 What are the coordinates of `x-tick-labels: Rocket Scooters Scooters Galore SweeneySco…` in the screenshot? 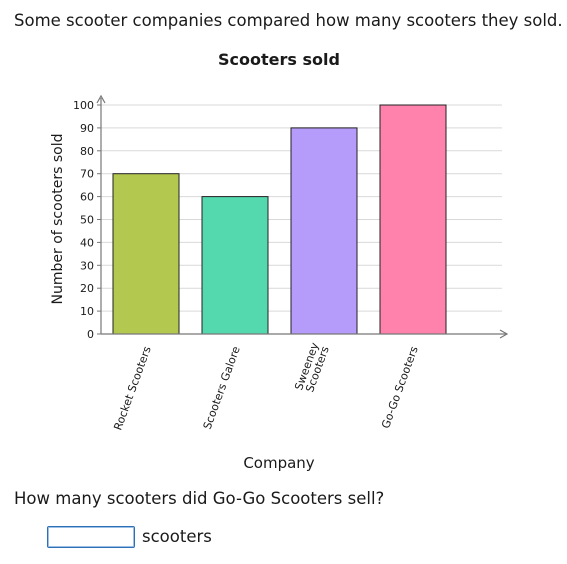 It's located at (266, 386).